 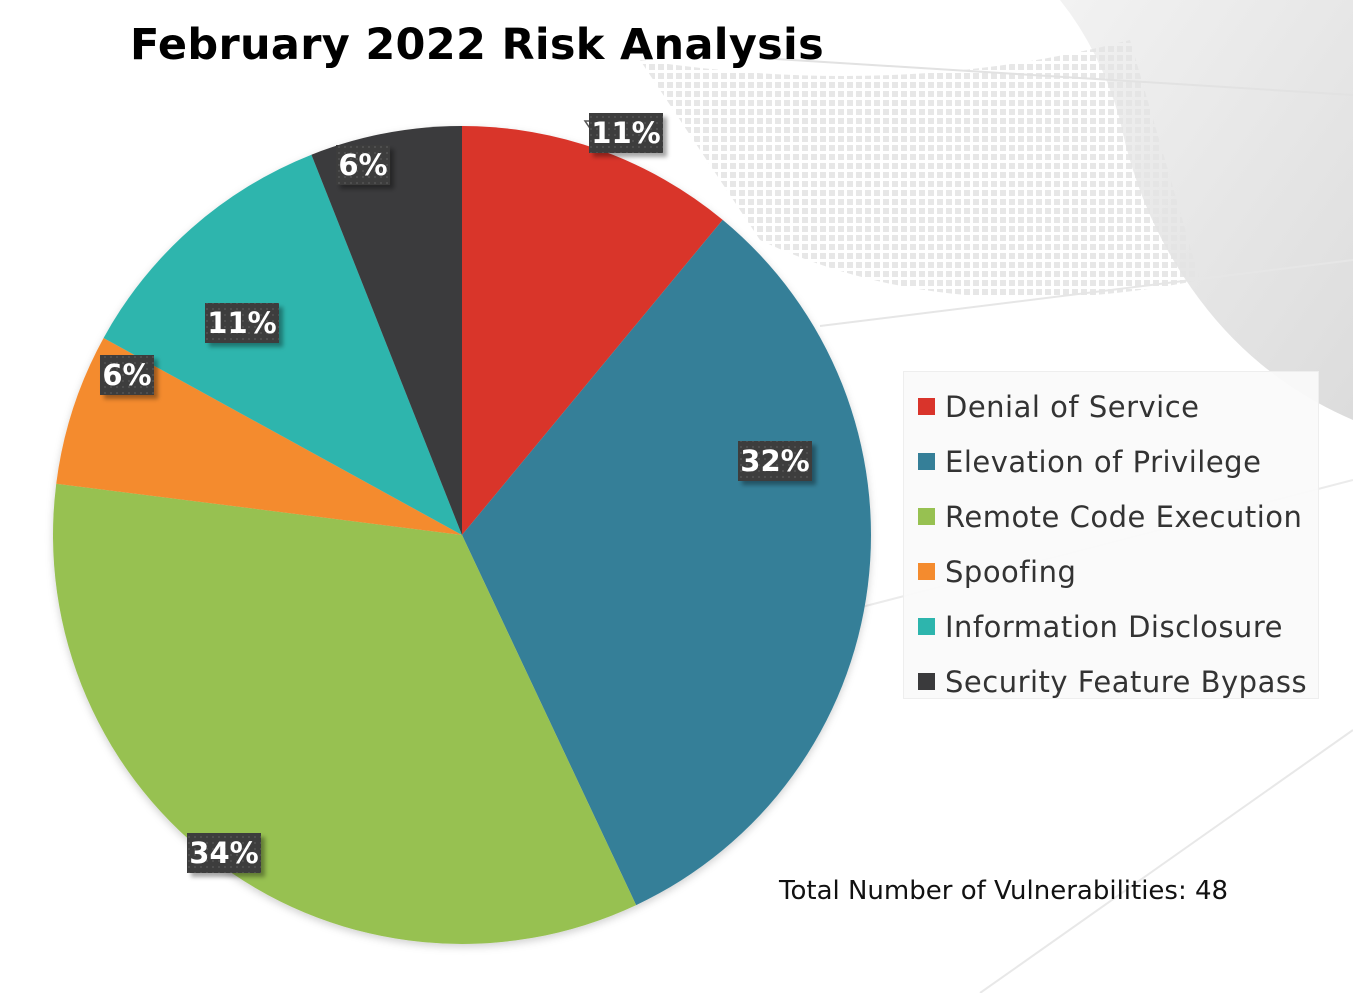 I want to click on legend-label: Spoofing, so click(x=1011, y=571).